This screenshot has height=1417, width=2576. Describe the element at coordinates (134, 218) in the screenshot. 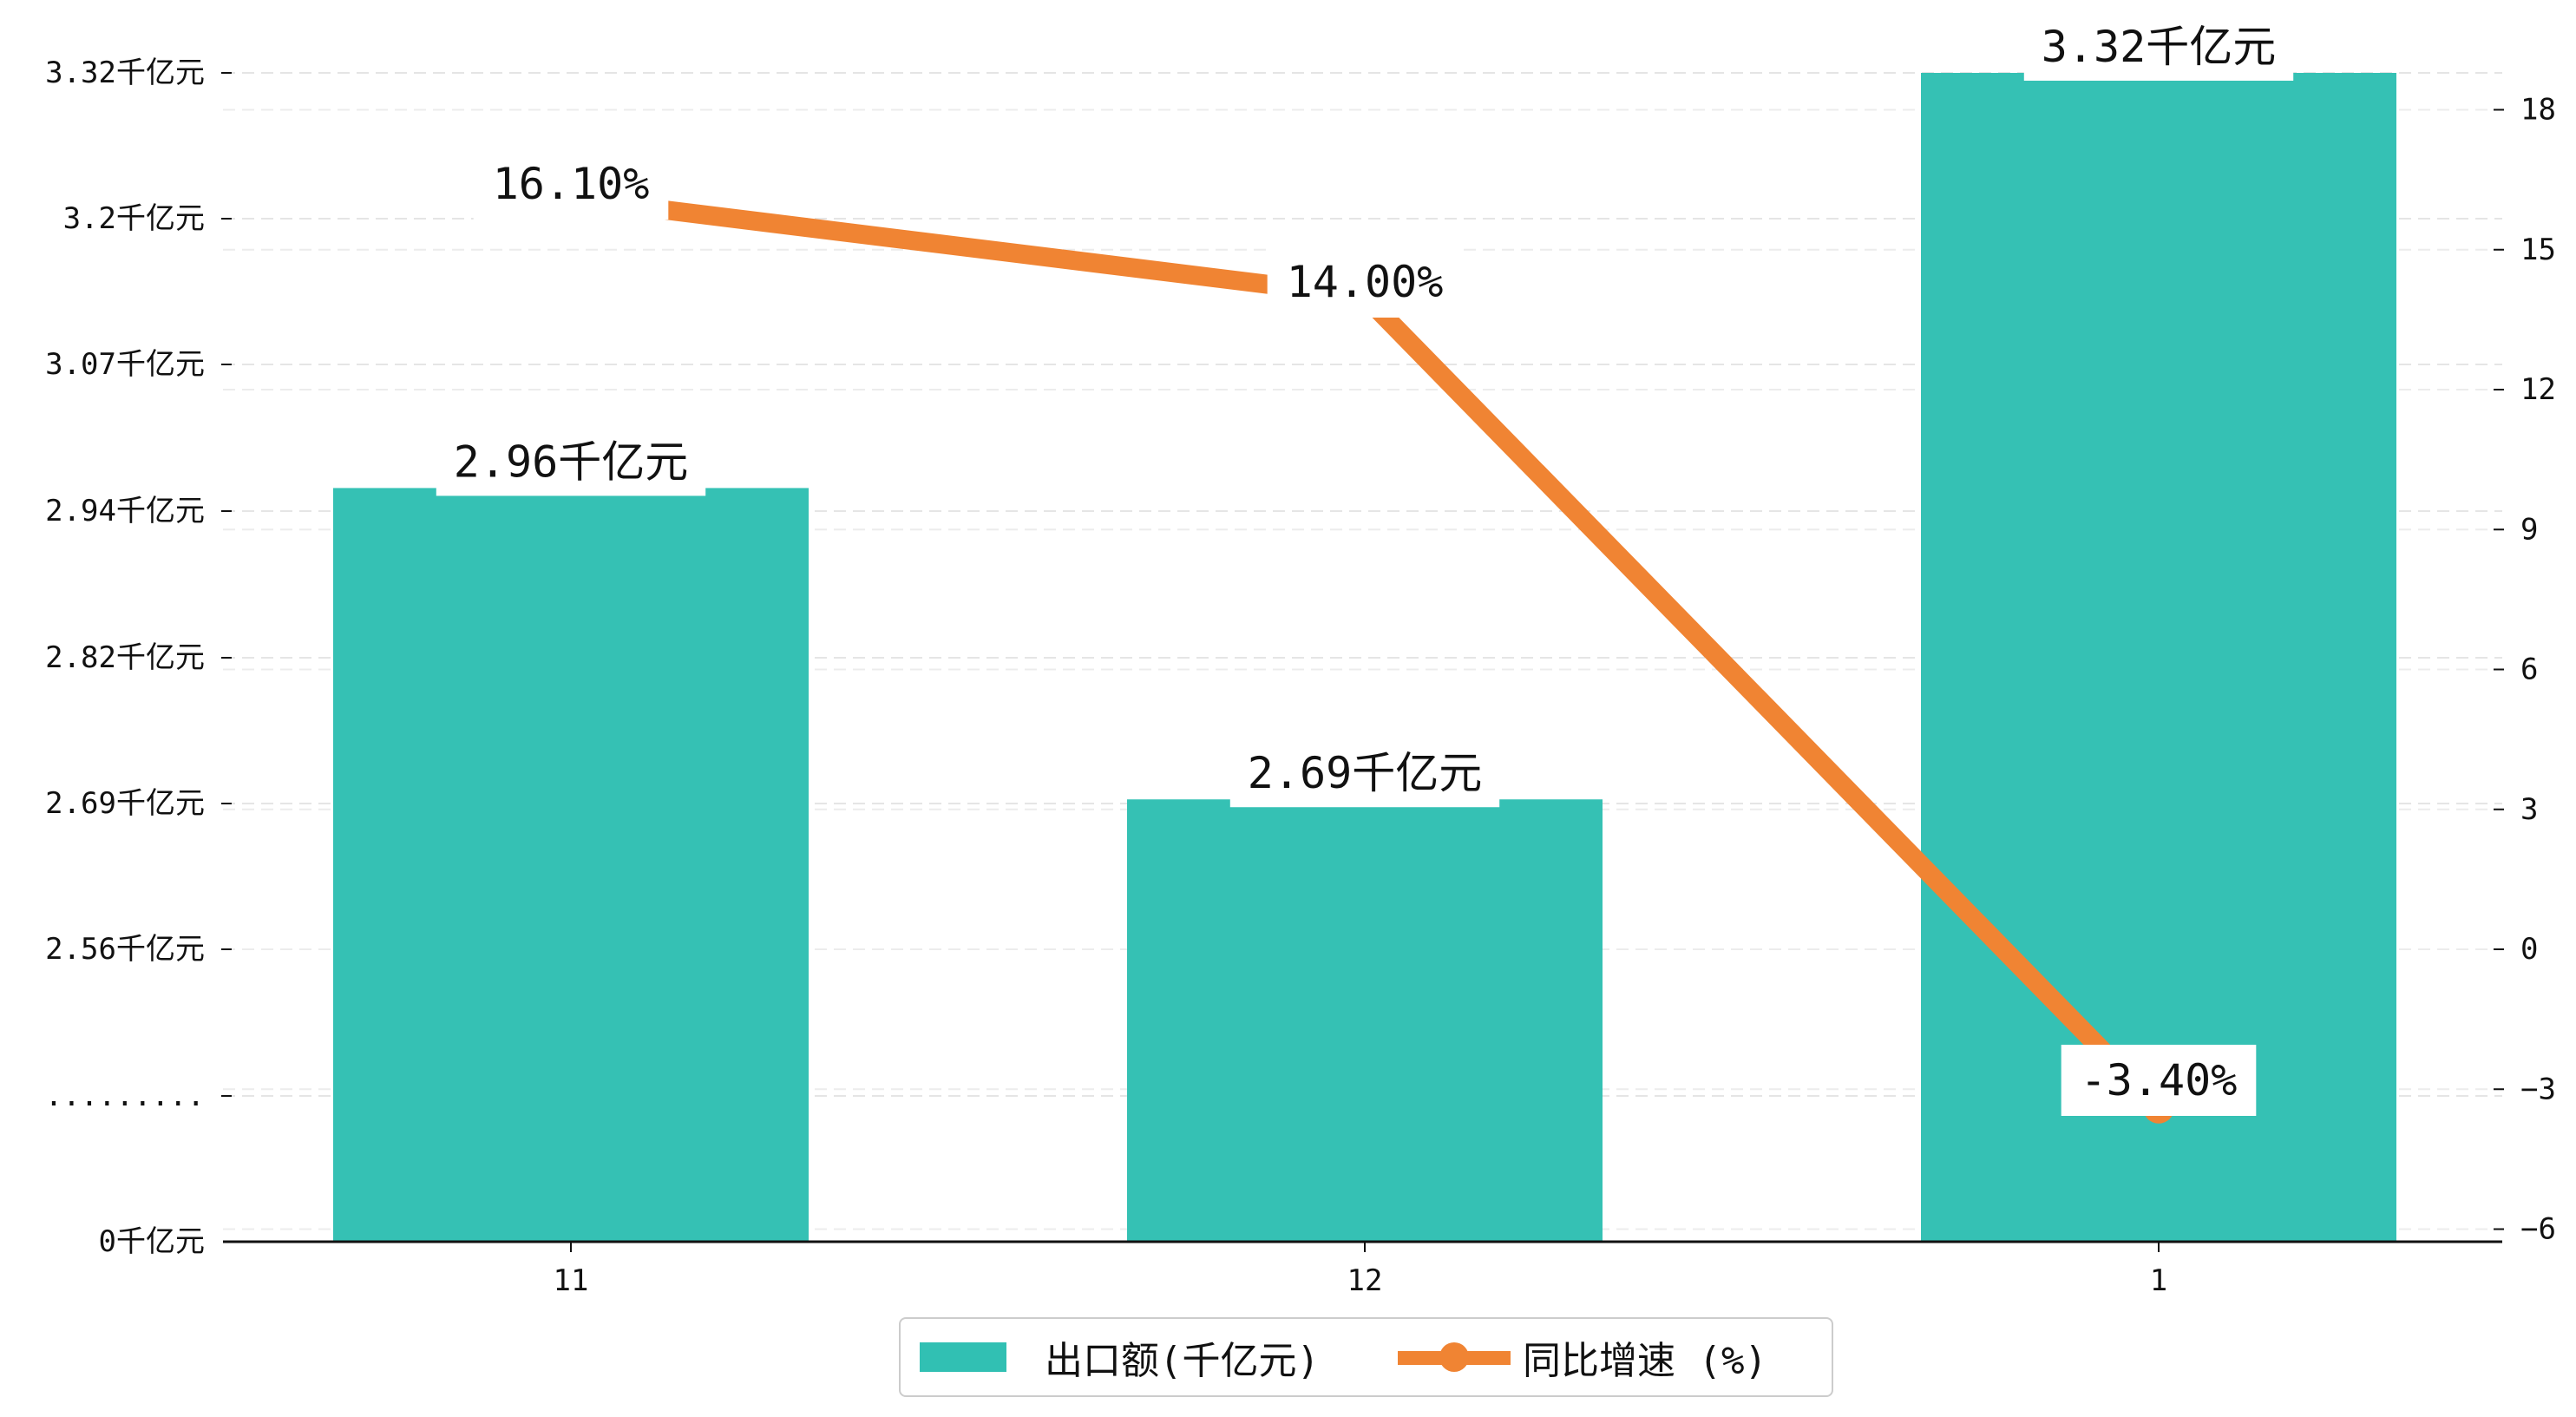

I see `left-tick-label: 3.2千亿元` at that location.